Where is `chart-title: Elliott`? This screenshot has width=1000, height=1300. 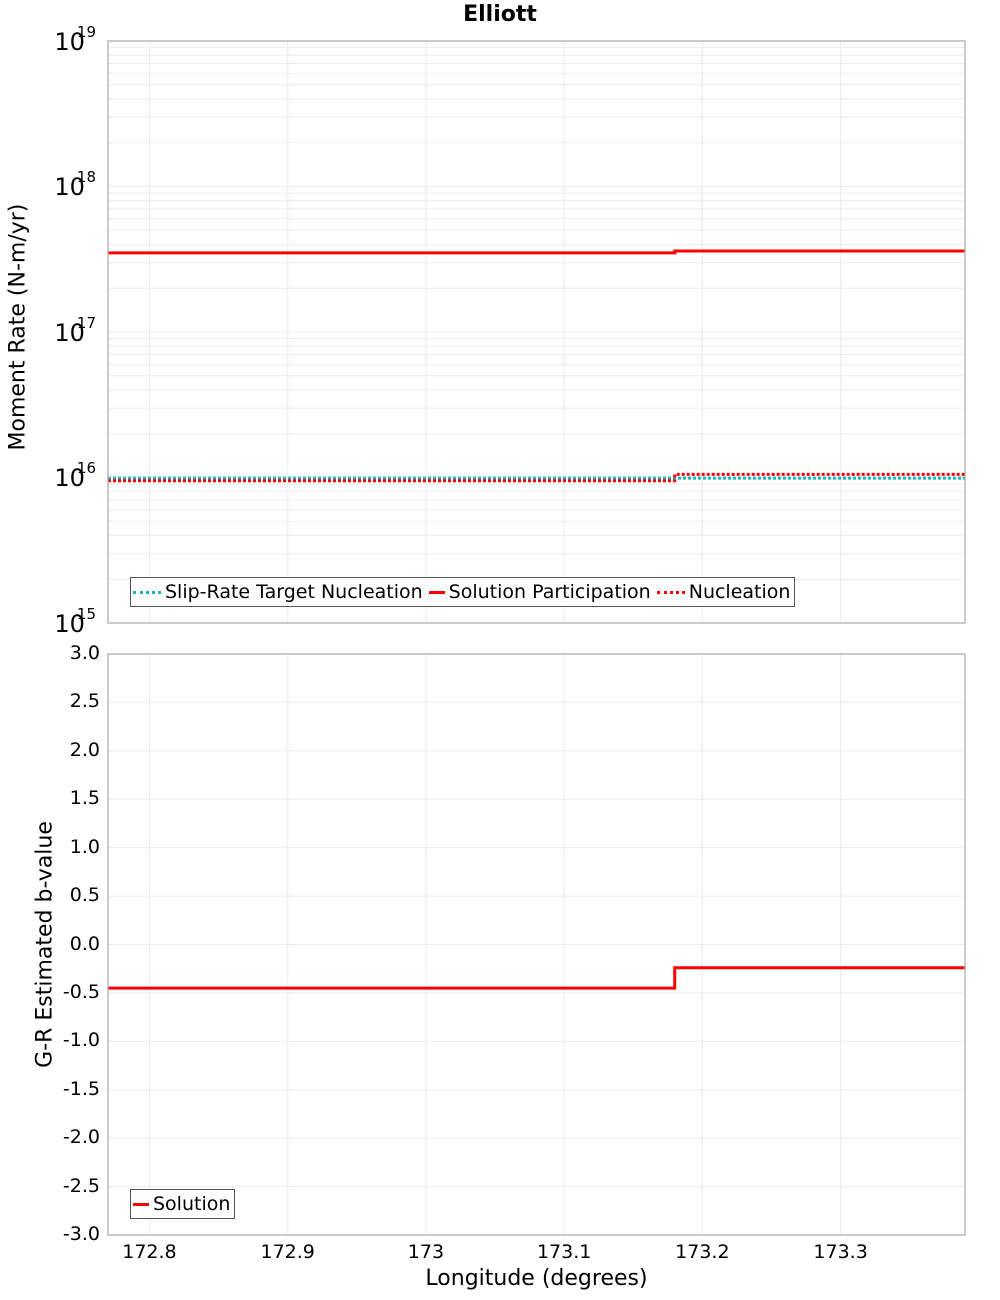 chart-title: Elliott is located at coordinates (500, 14).